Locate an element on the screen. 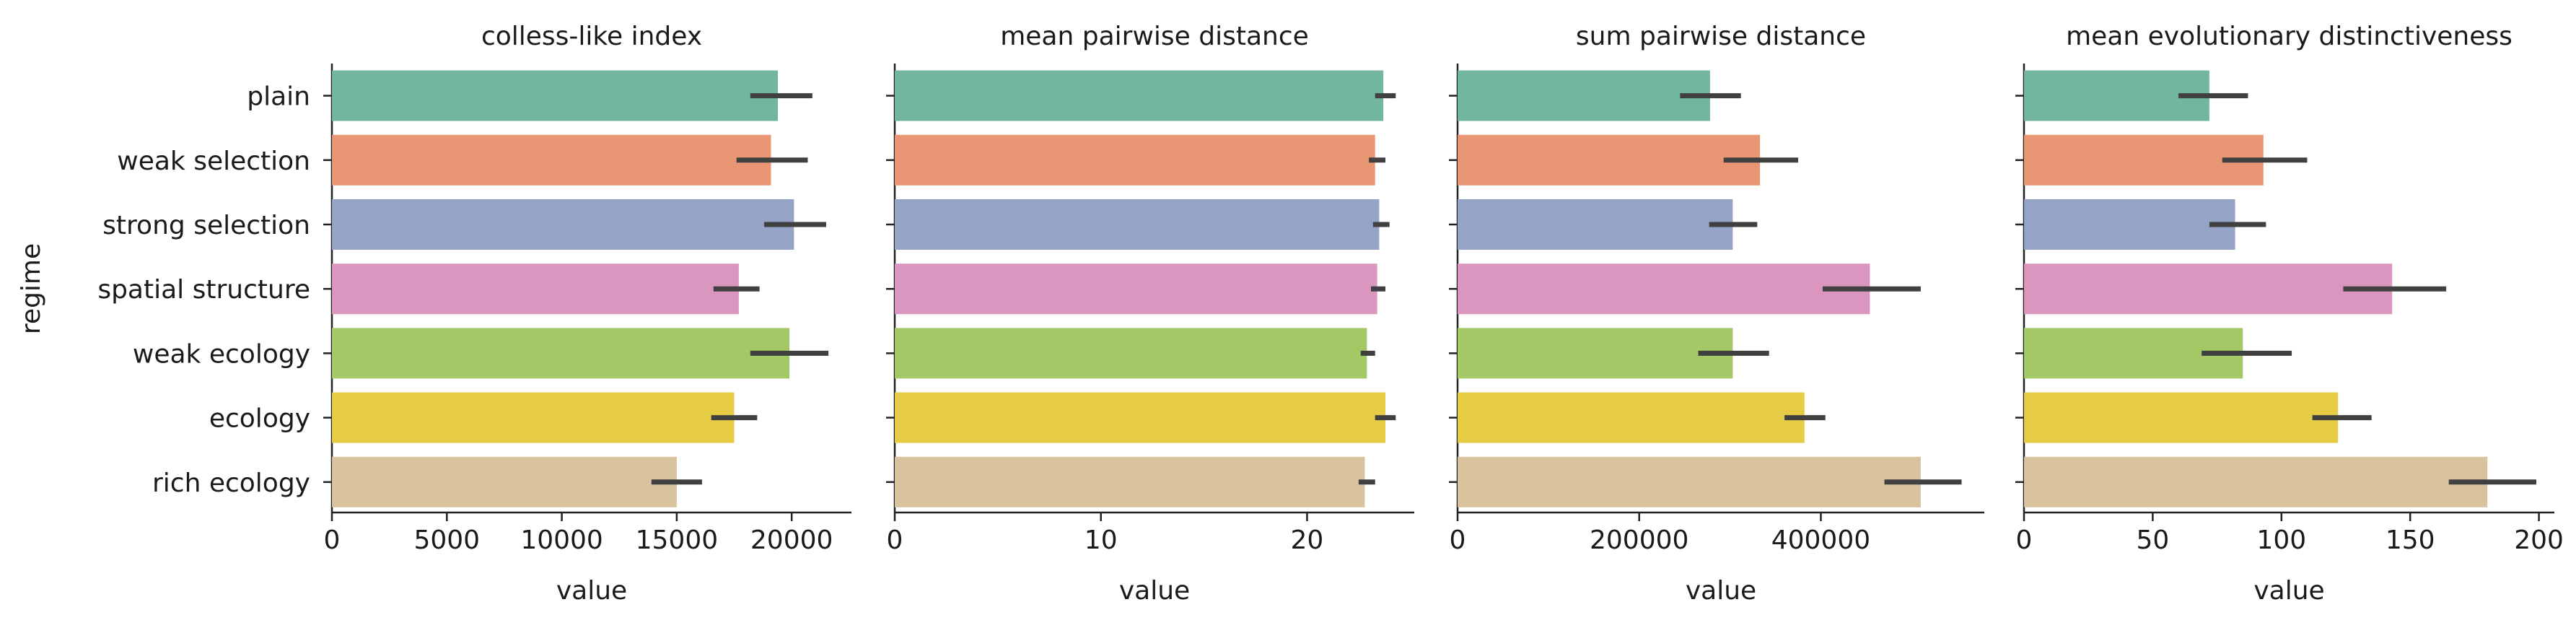  x-tick-label: 10000 is located at coordinates (561, 540).